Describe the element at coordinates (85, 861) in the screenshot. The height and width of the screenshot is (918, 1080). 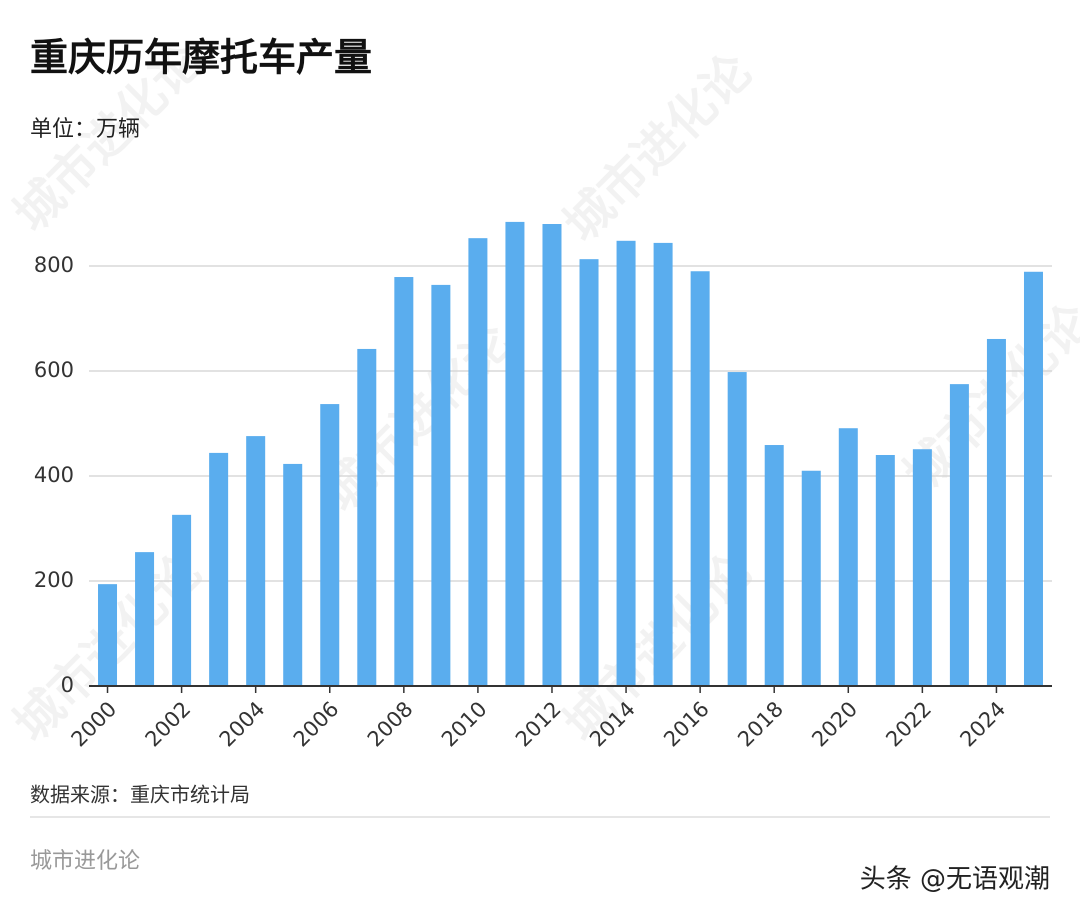
I see `brand: 城市进化论` at that location.